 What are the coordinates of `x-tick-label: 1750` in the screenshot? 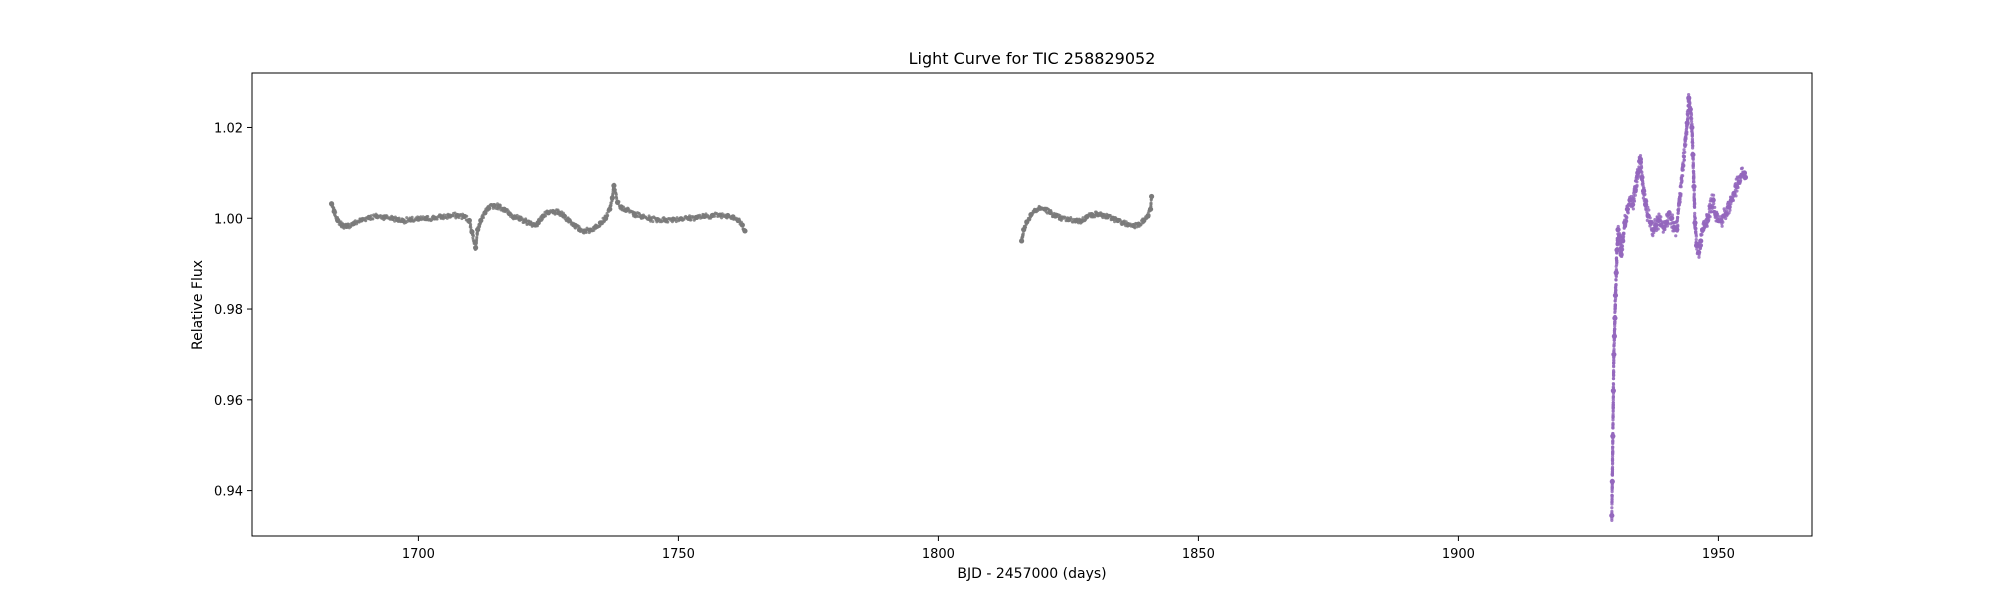 It's located at (678, 554).